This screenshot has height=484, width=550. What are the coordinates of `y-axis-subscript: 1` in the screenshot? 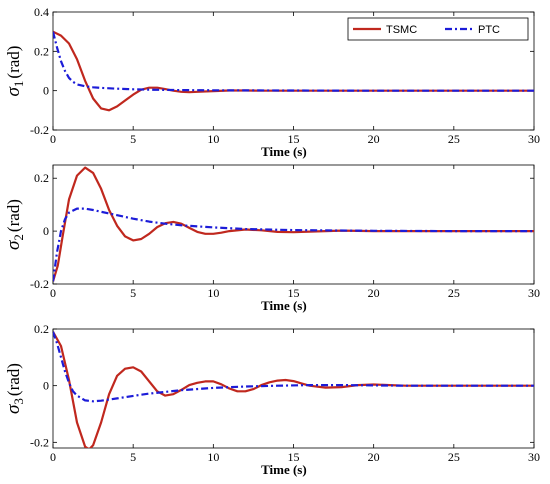 It's located at (18, 84).